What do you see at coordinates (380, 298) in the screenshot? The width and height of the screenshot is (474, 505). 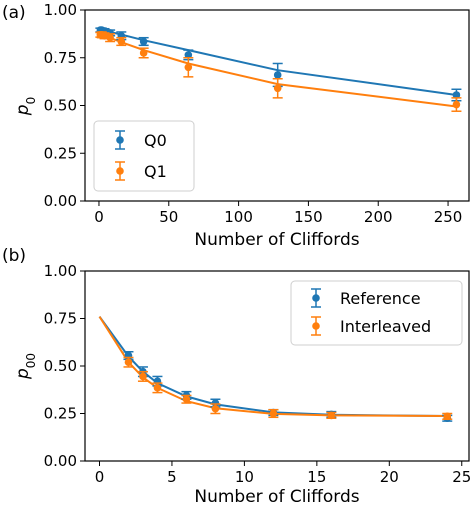 I see `legend-label: Reference` at bounding box center [380, 298].